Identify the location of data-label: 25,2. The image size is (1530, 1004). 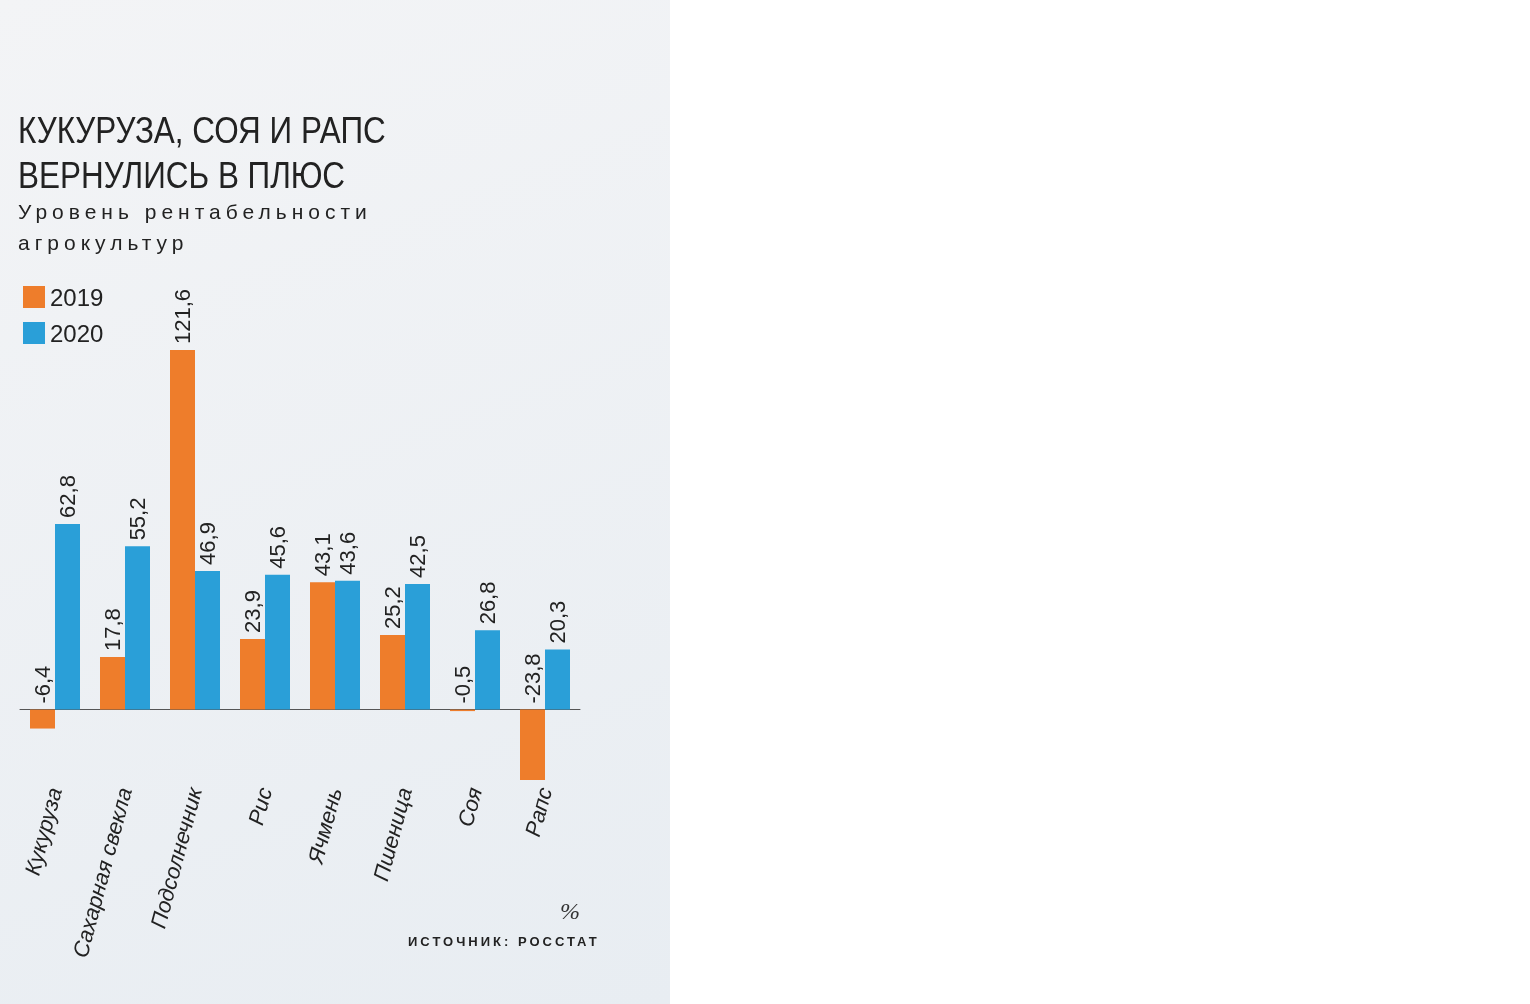
(392, 608).